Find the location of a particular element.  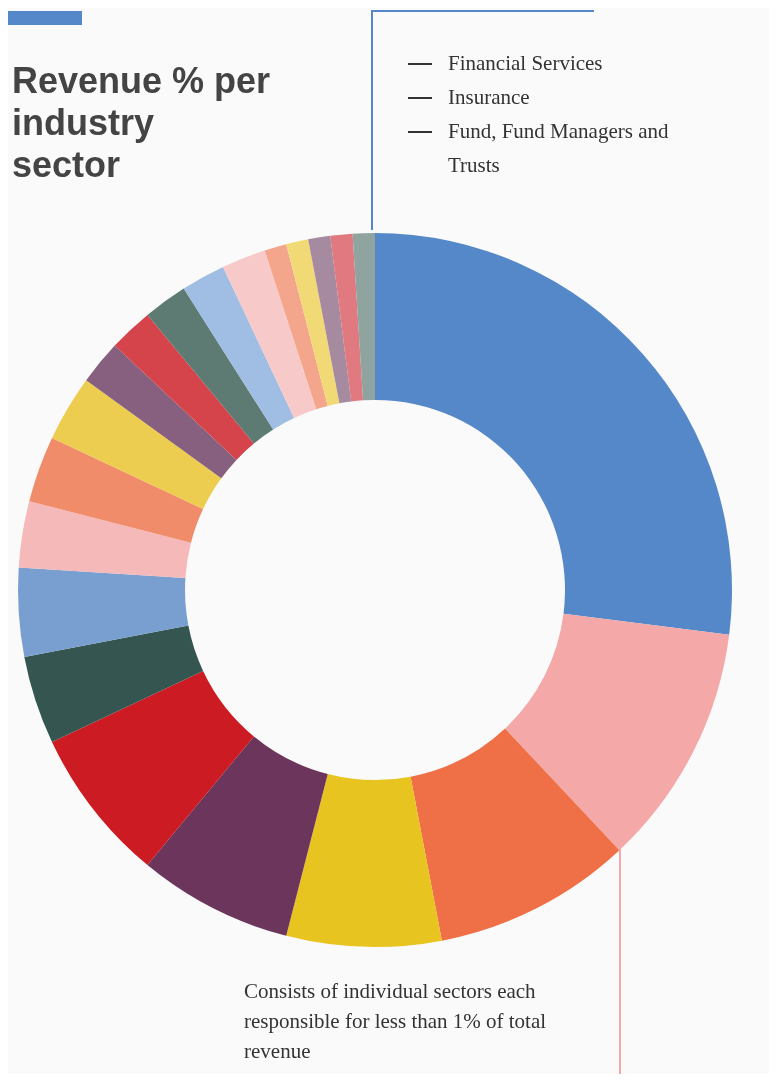

text: Insurance is located at coordinates (489, 97).